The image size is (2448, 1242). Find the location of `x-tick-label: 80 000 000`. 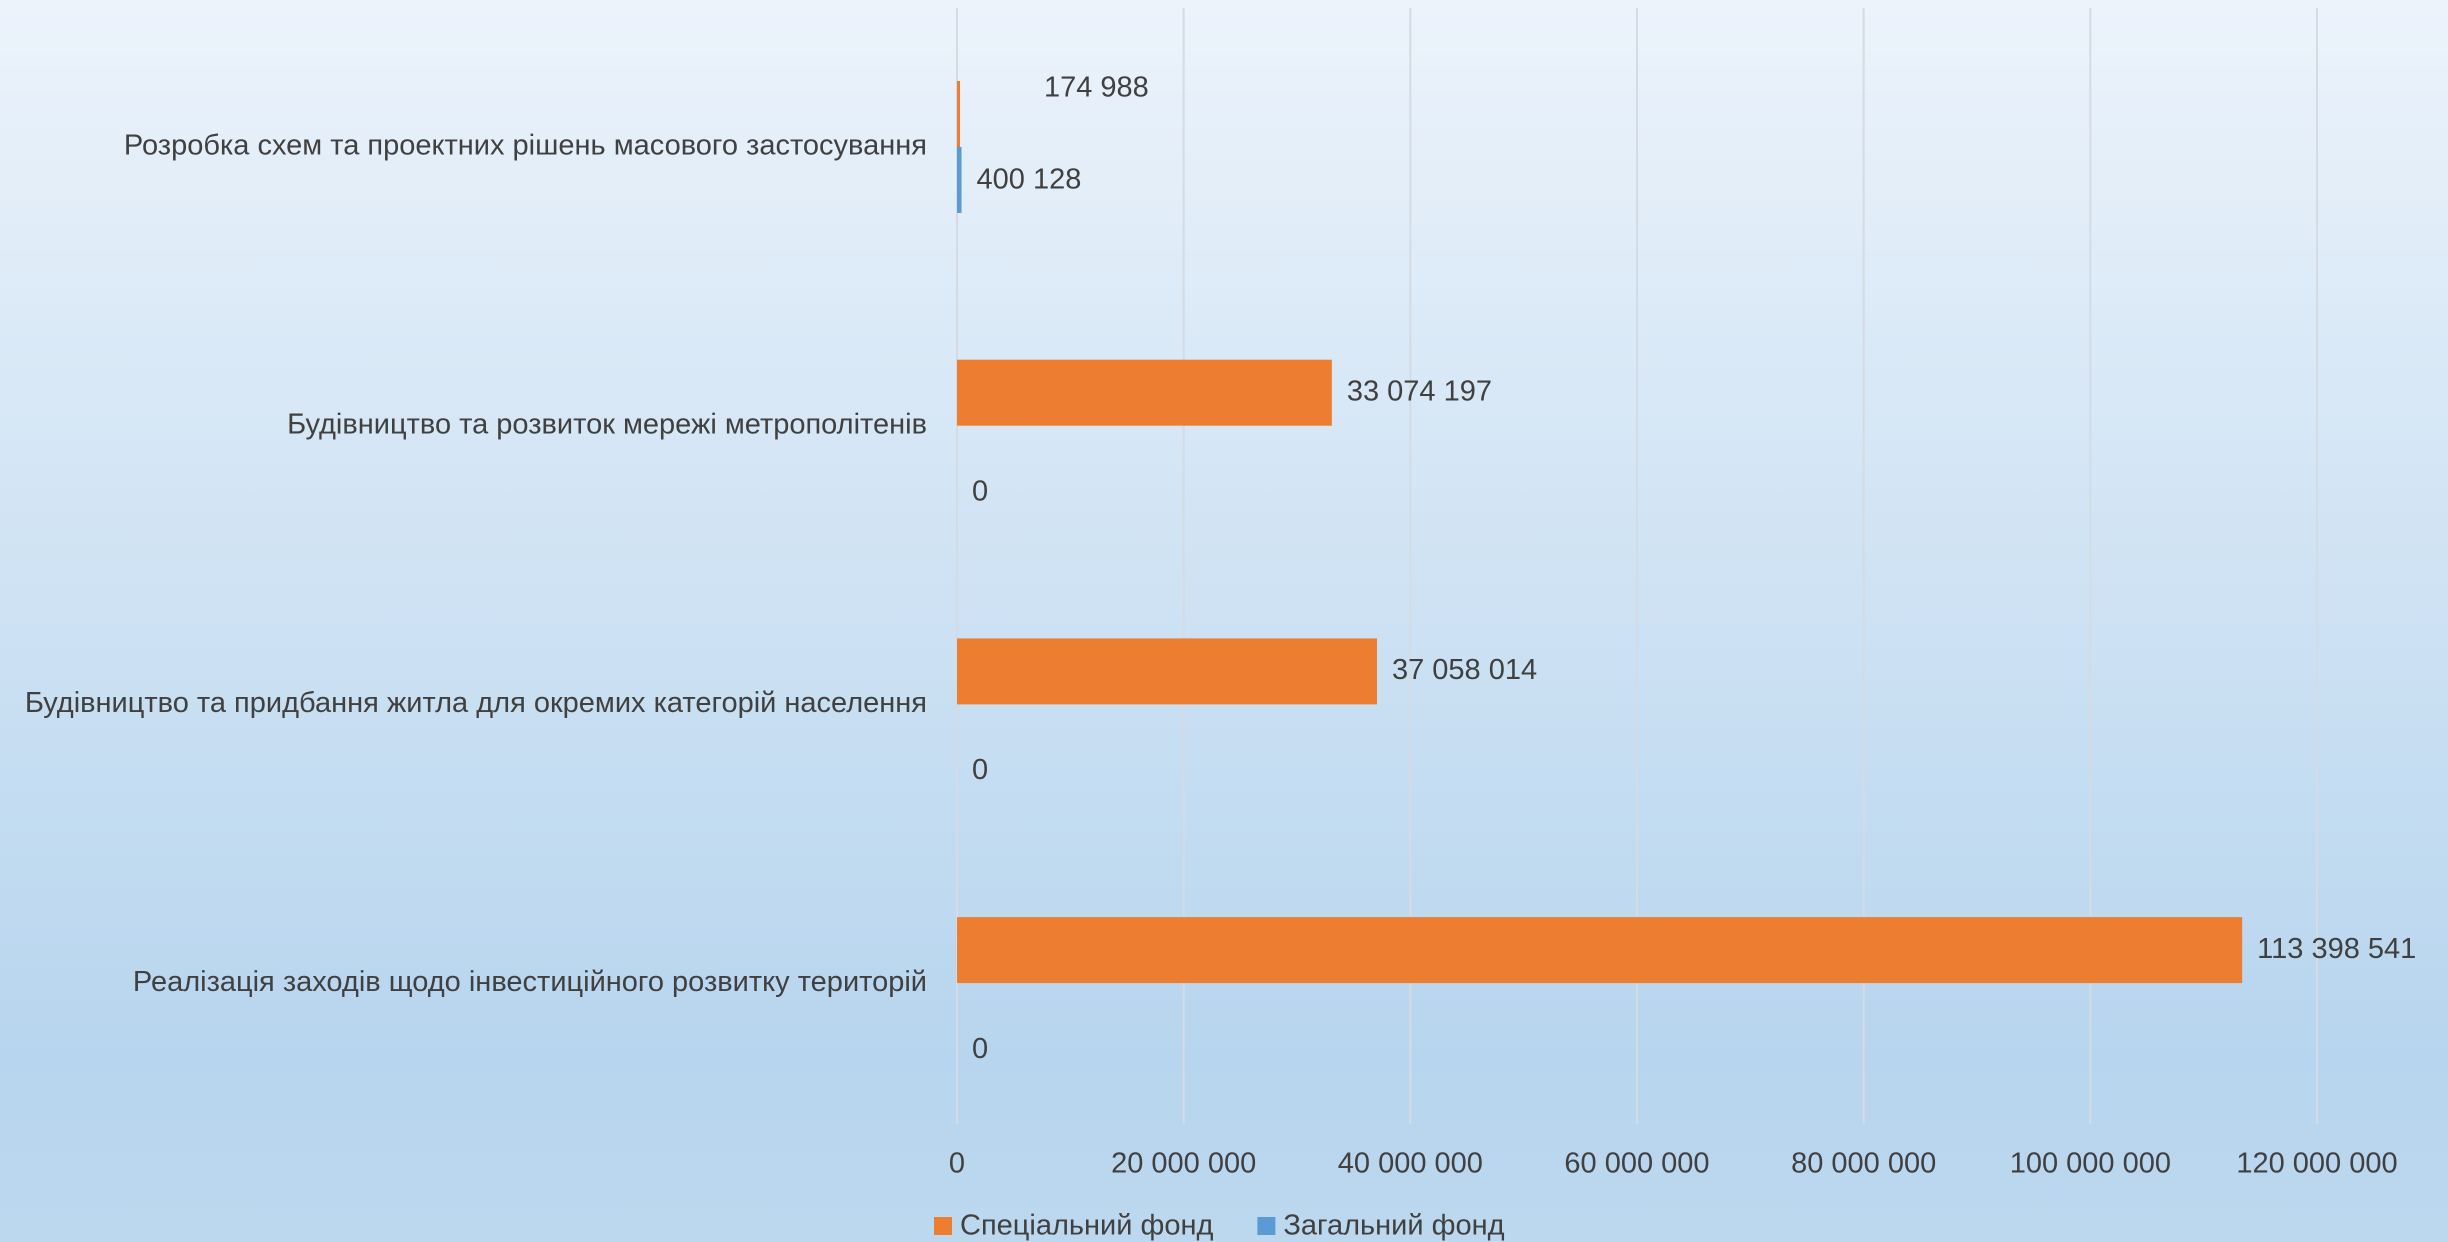

x-tick-label: 80 000 000 is located at coordinates (1863, 1164).